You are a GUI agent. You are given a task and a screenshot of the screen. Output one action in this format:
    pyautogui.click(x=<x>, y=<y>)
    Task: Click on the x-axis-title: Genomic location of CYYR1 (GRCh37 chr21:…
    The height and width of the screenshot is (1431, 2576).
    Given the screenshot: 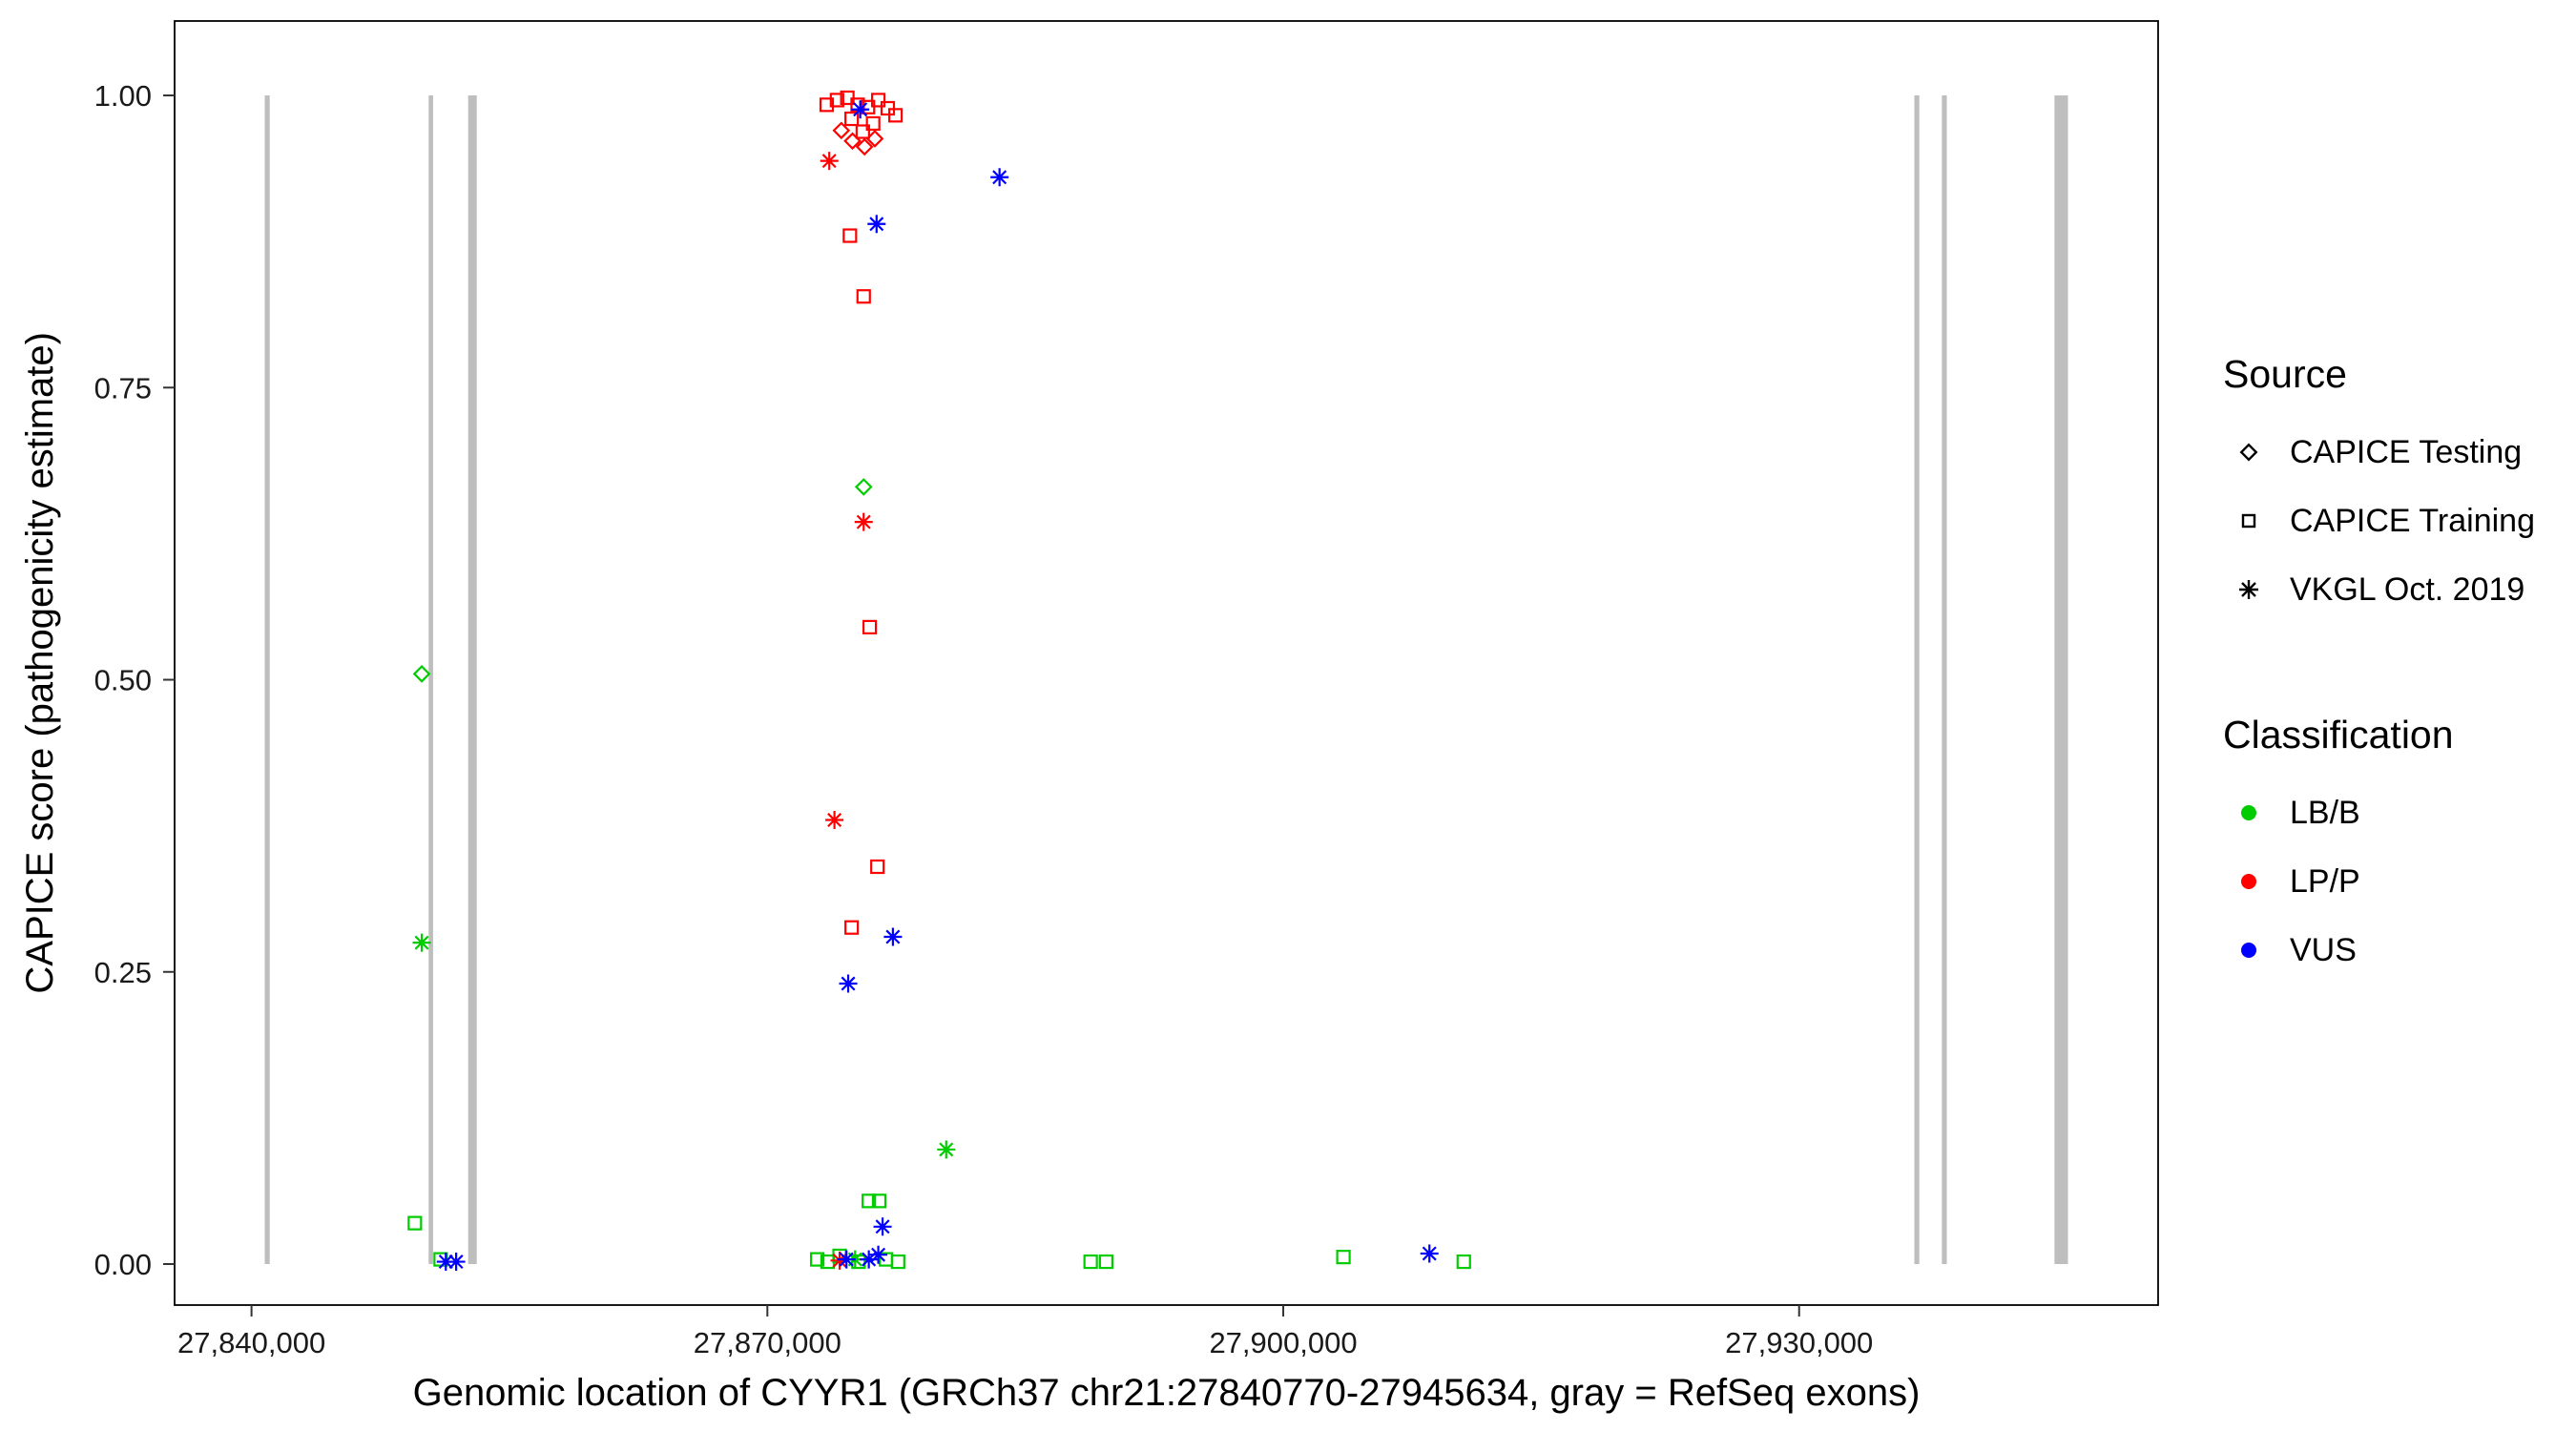 What is the action you would take?
    pyautogui.click(x=1166, y=1393)
    